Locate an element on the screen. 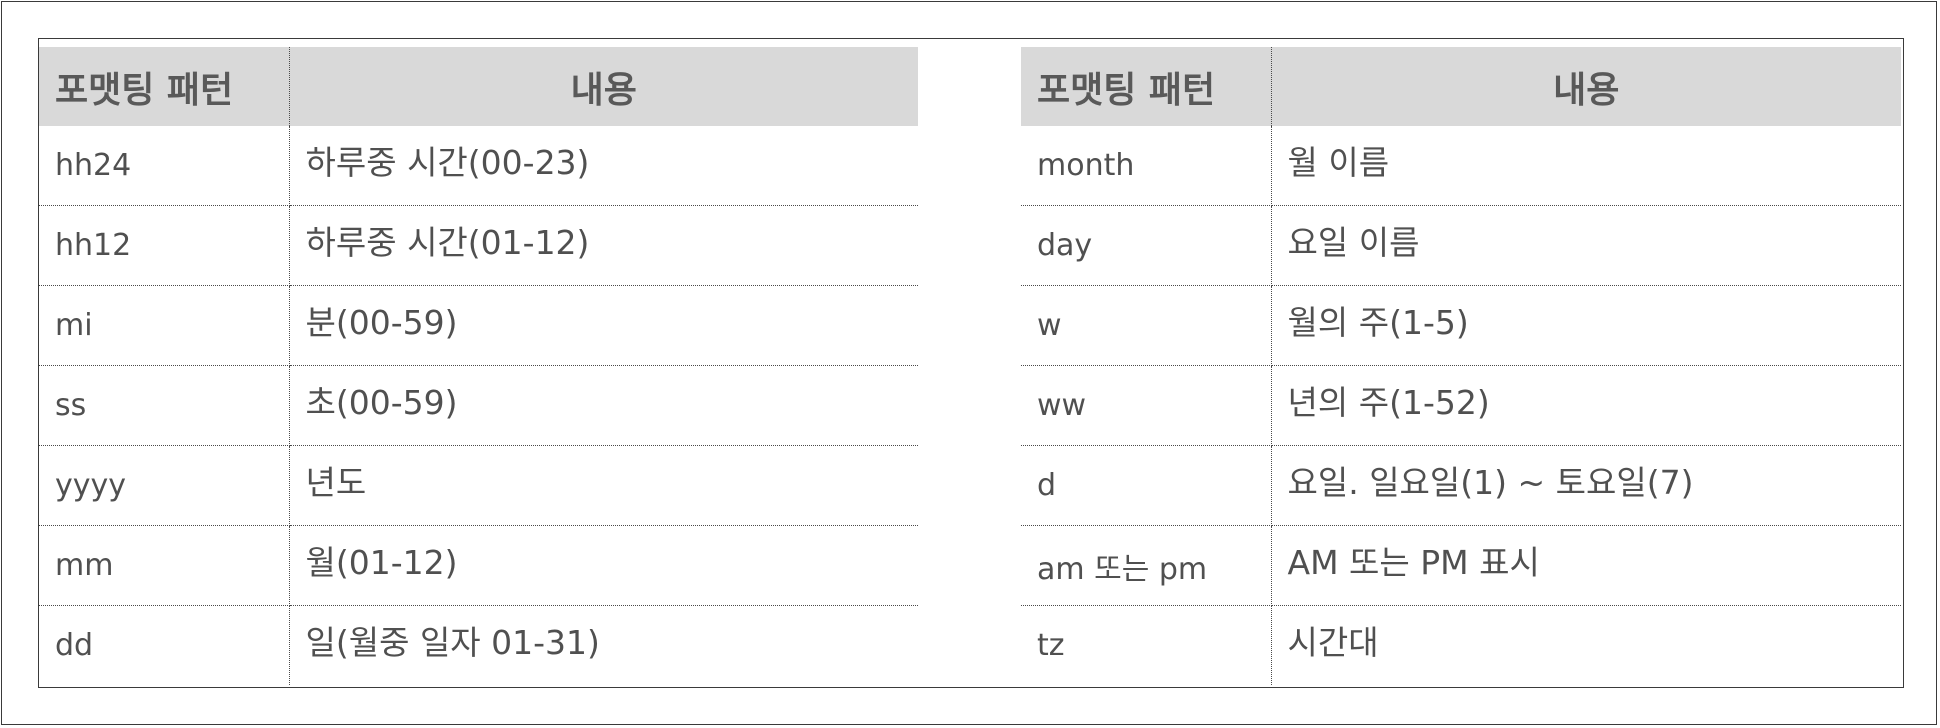 The width and height of the screenshot is (1940, 728). content-text: 월(01-12) is located at coordinates (381, 562).